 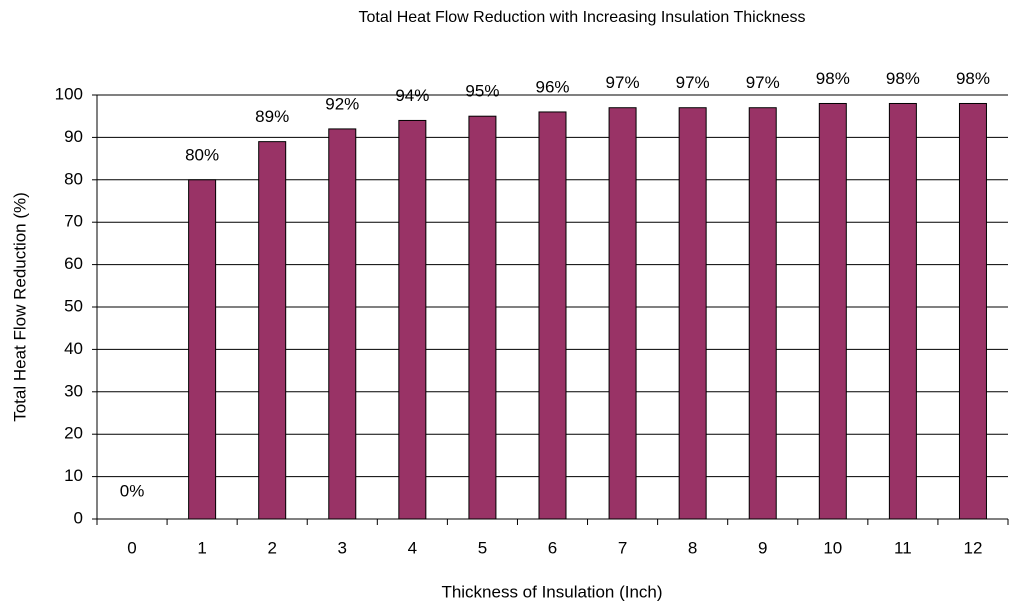 I want to click on x-tick-label: 10, so click(x=832, y=547).